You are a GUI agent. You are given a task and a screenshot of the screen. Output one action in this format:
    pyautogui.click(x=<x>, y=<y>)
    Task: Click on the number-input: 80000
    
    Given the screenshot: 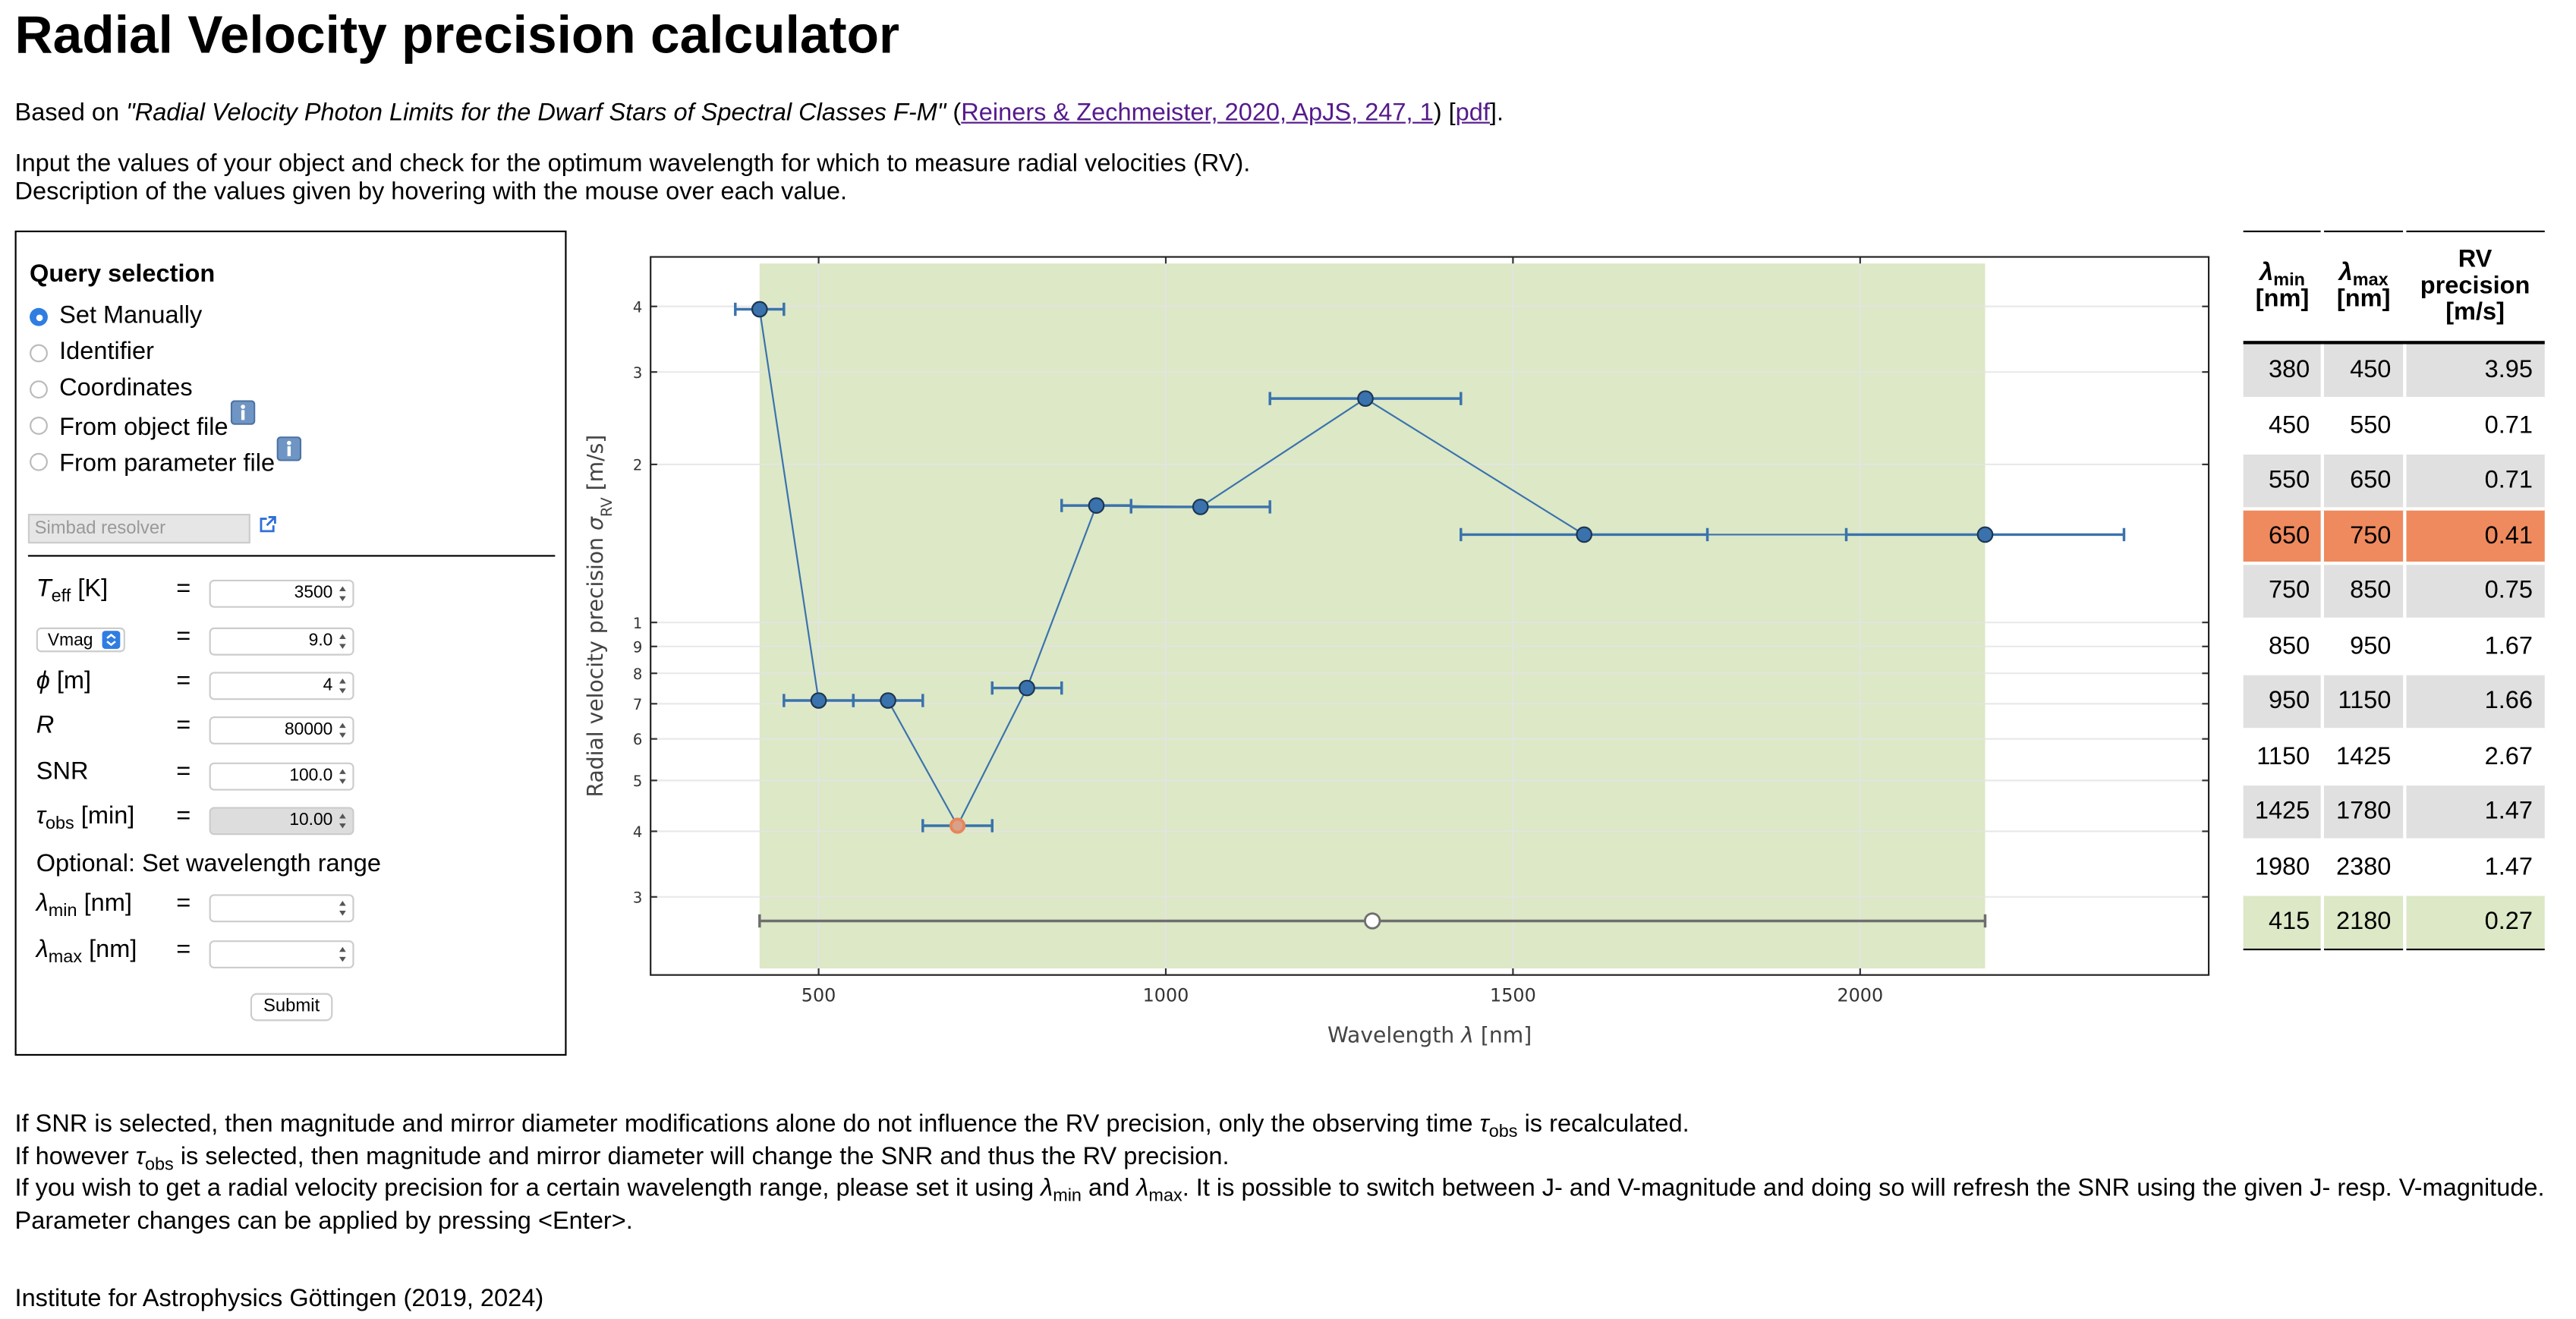 What is the action you would take?
    pyautogui.click(x=281, y=730)
    